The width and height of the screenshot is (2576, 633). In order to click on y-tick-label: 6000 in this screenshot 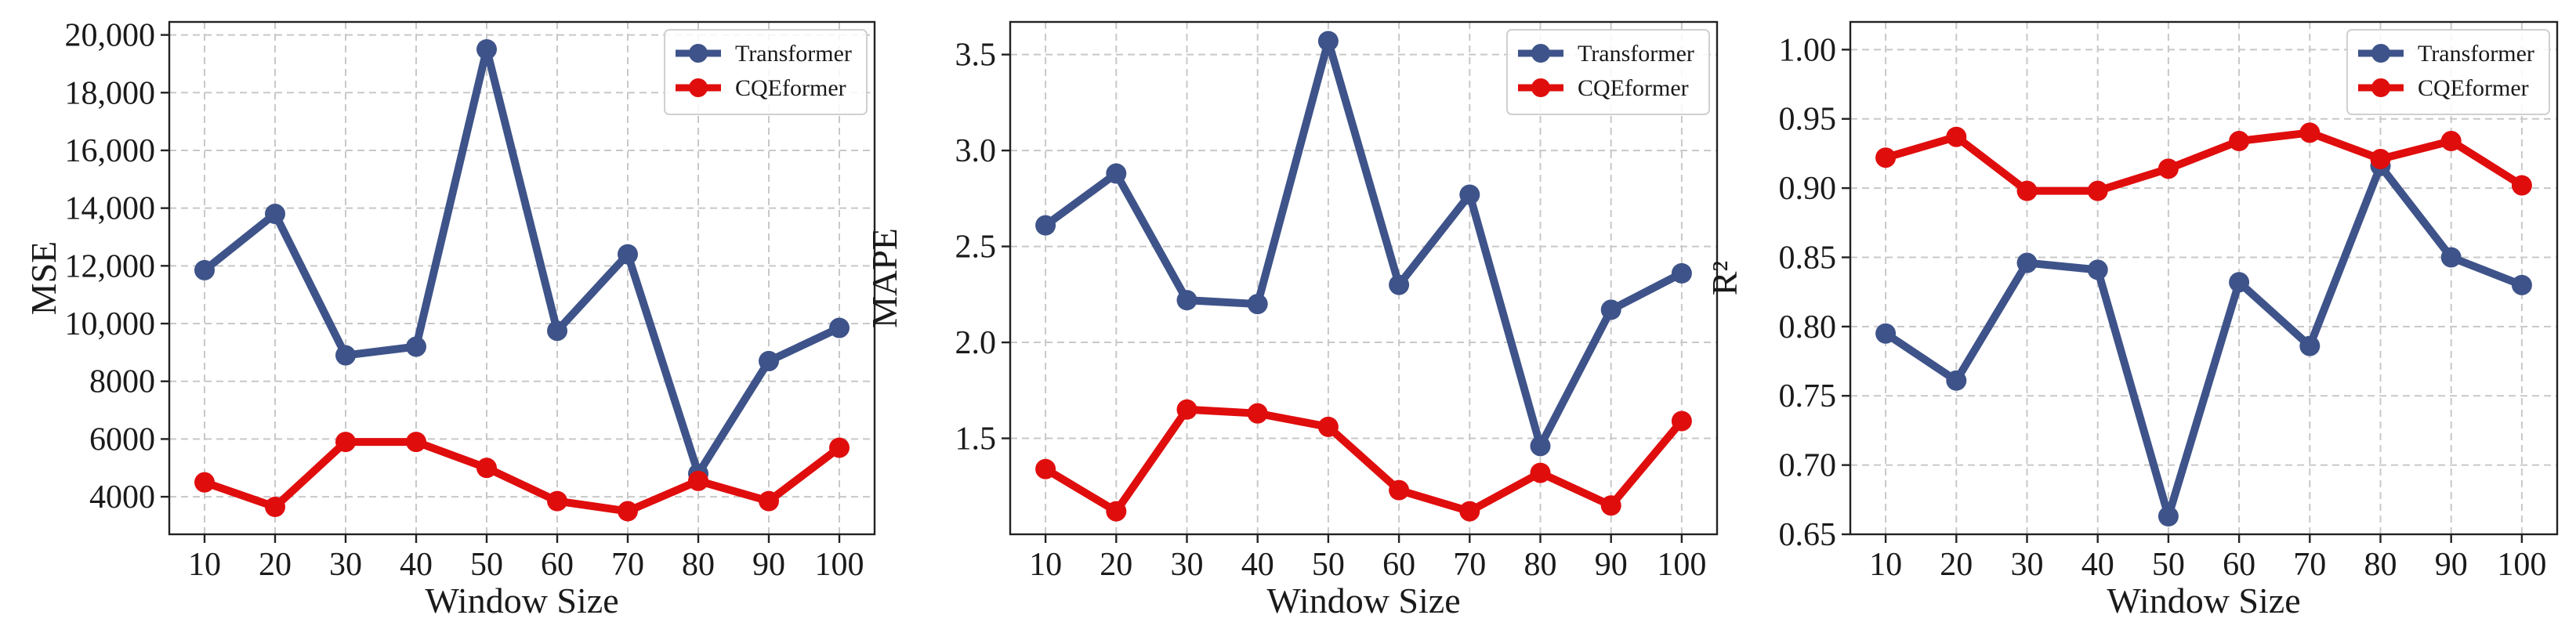, I will do `click(122, 439)`.